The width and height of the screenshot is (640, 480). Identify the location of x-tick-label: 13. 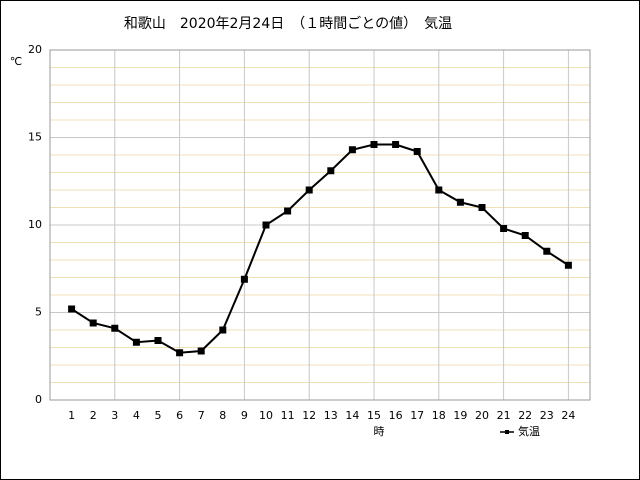
(331, 415).